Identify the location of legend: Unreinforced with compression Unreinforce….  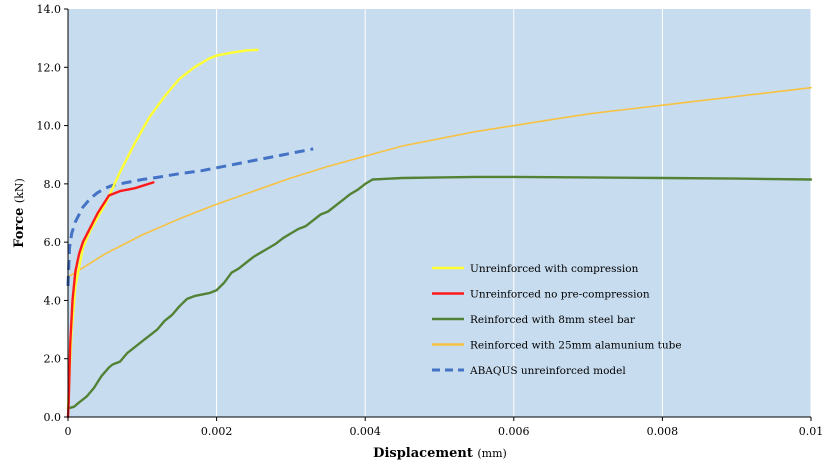
(557, 320).